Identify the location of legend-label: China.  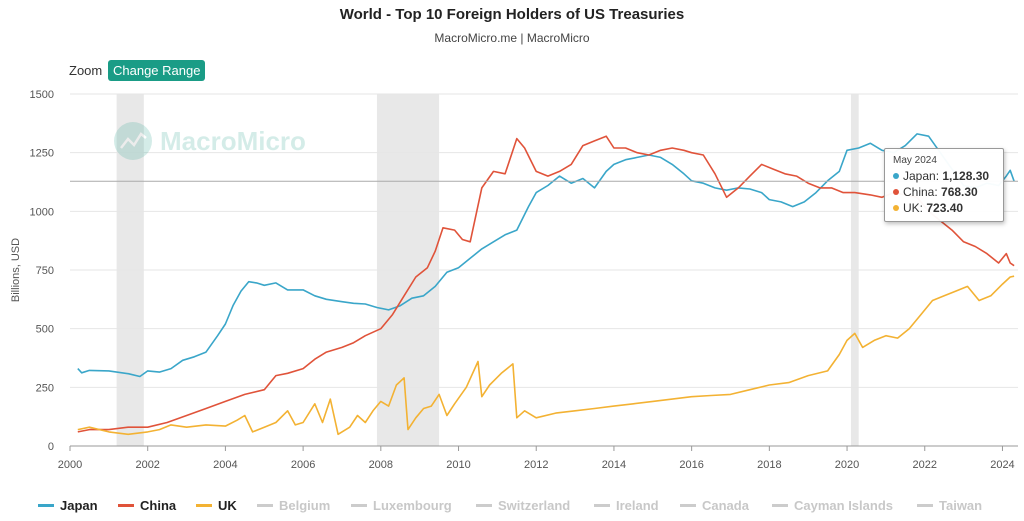
(158, 505).